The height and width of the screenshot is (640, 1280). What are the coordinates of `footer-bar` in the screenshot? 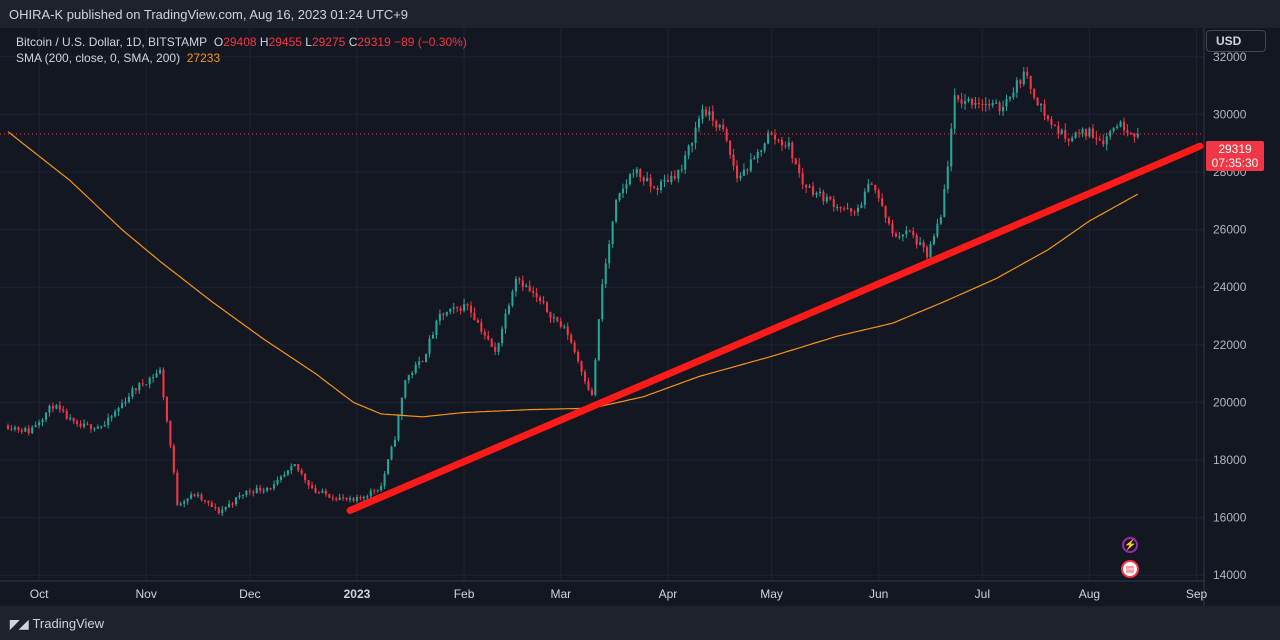 It's located at (640, 623).